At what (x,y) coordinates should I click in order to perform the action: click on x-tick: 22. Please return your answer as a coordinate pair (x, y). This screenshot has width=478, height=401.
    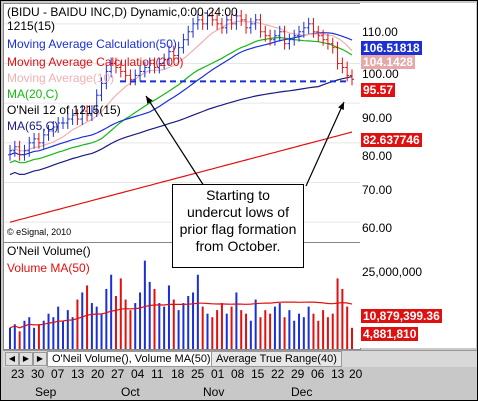
    Looking at the image, I should click on (278, 374).